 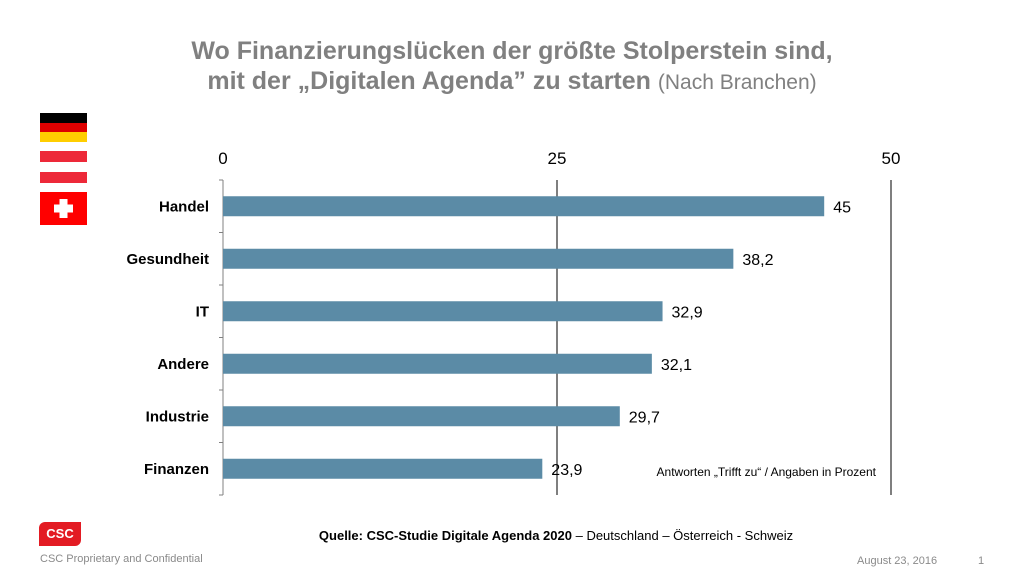 What do you see at coordinates (897, 561) in the screenshot?
I see `footer-date: August 23, 2016` at bounding box center [897, 561].